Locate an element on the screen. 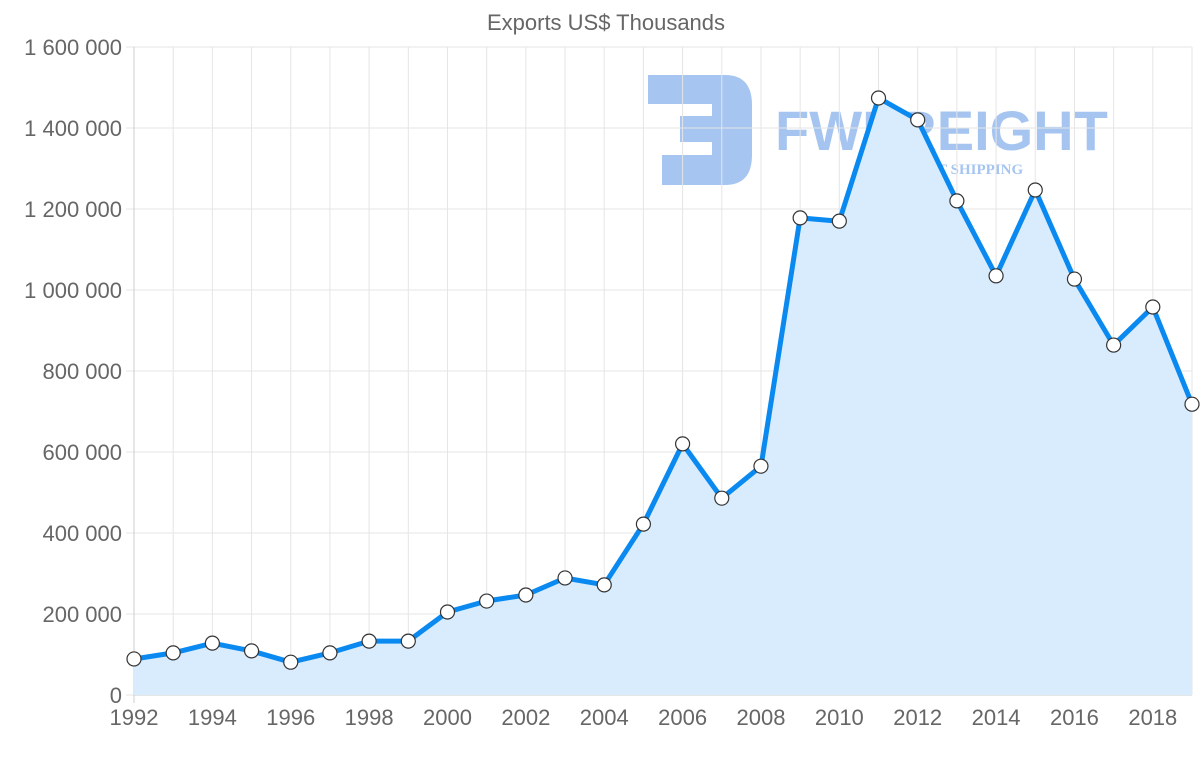  y-tick-label: 0 is located at coordinates (116, 695).